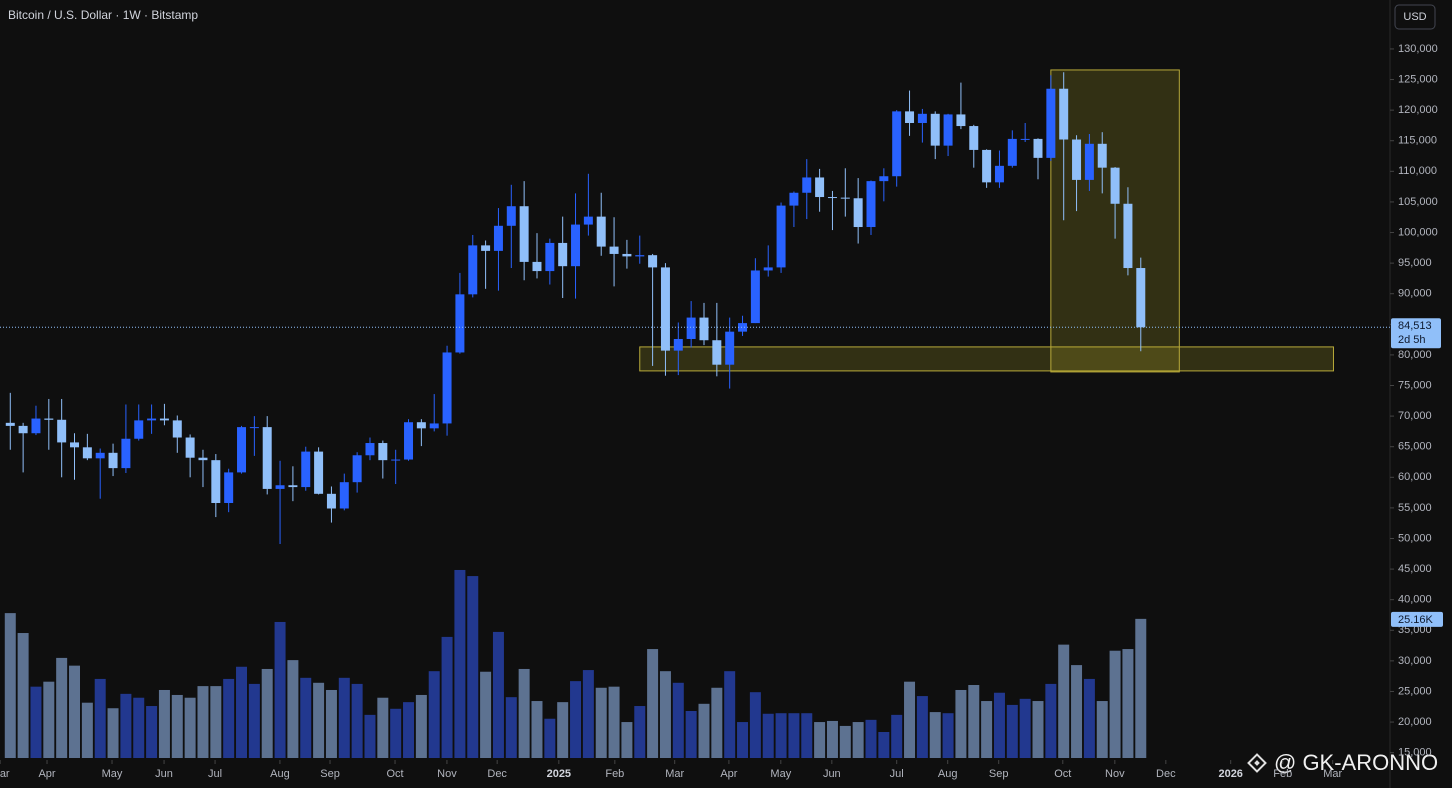 The width and height of the screenshot is (1452, 788). What do you see at coordinates (728, 774) in the screenshot?
I see `x-tick-label: Apr` at bounding box center [728, 774].